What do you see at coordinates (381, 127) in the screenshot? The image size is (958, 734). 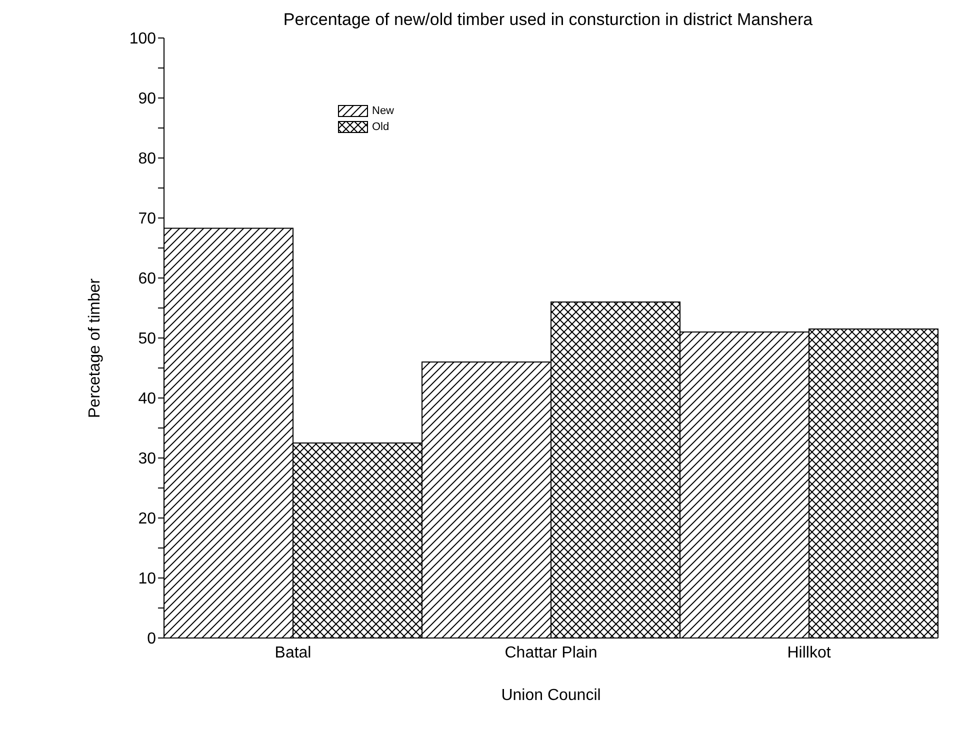 I see `legend-label: Old` at bounding box center [381, 127].